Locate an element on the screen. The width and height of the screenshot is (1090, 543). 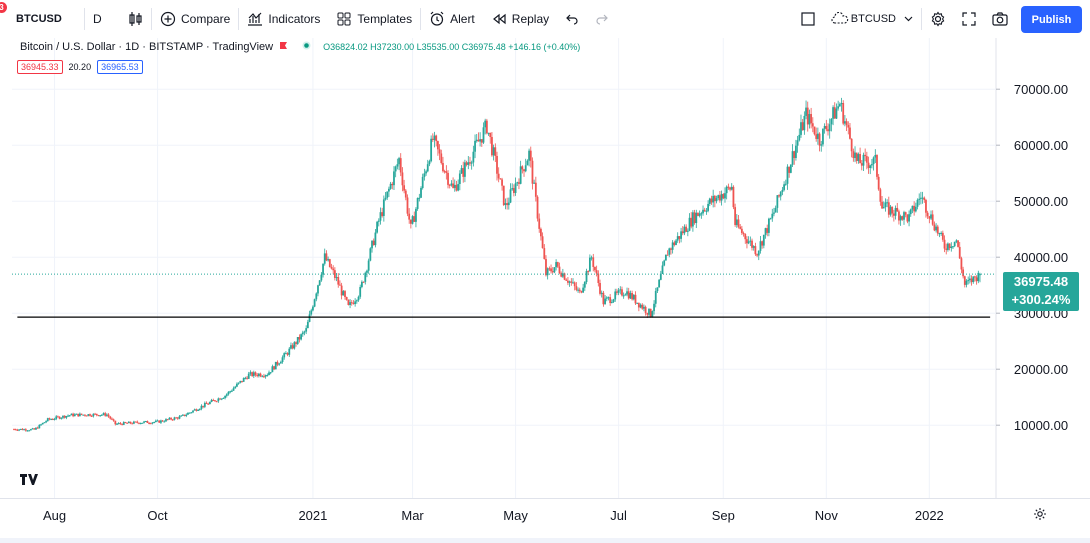
layout-symbol-button: BTCUSD is located at coordinates (872, 19).